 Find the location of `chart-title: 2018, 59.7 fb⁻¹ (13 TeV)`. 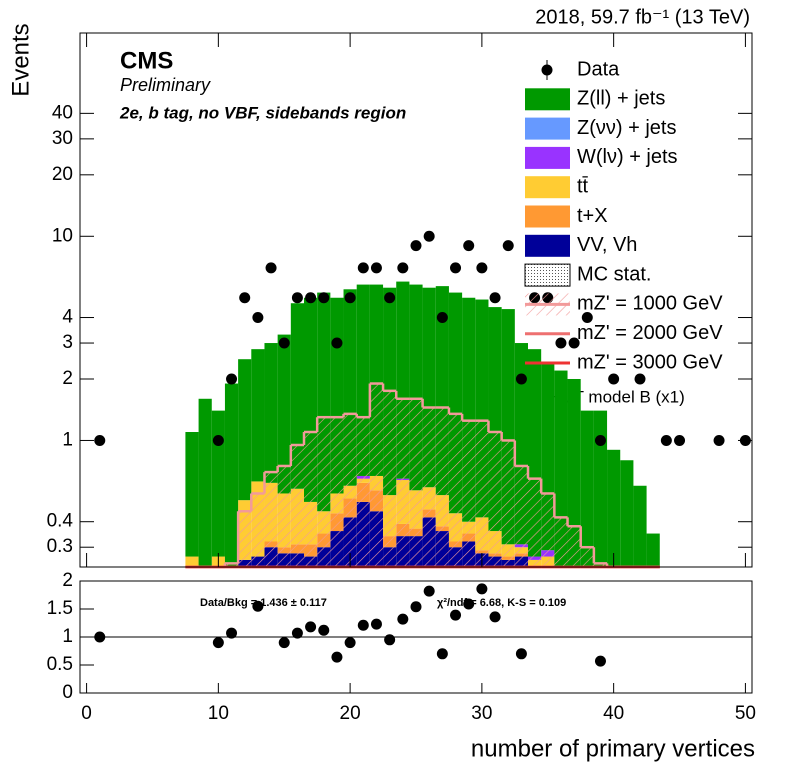

chart-title: 2018, 59.7 fb⁻¹ (13 TeV) is located at coordinates (642, 17).